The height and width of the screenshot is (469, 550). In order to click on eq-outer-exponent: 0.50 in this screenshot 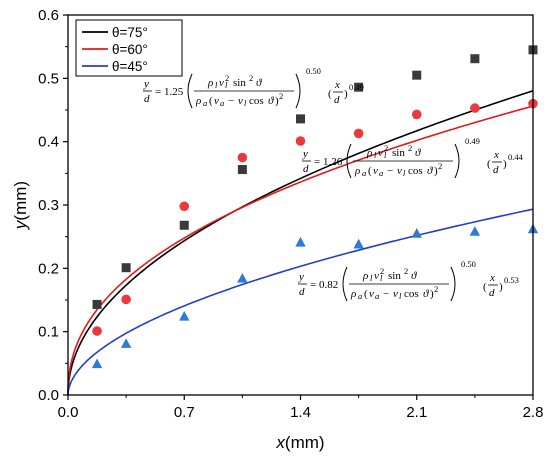, I will do `click(313, 71)`.